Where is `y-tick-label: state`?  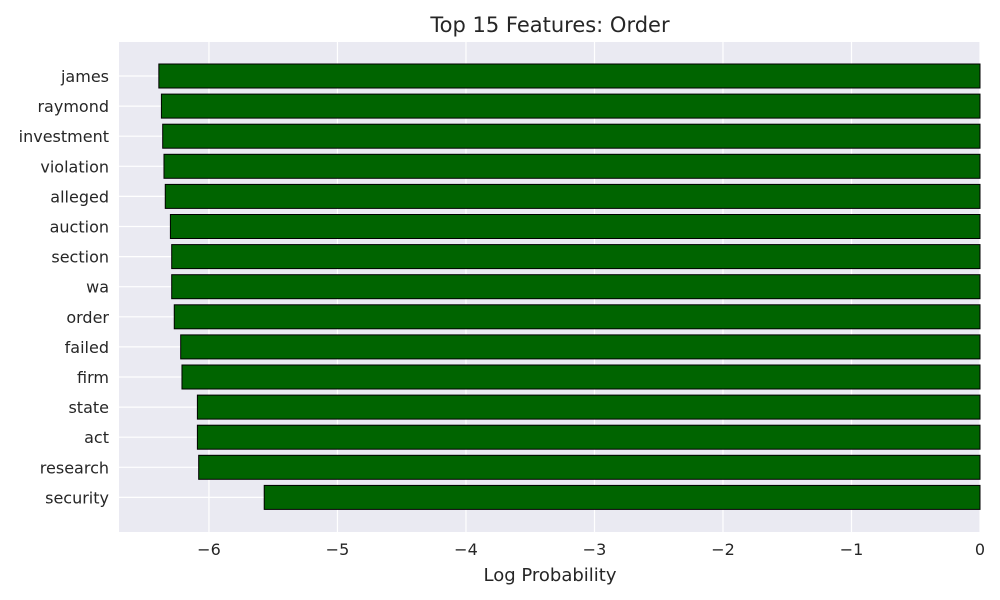 y-tick-label: state is located at coordinates (88, 407).